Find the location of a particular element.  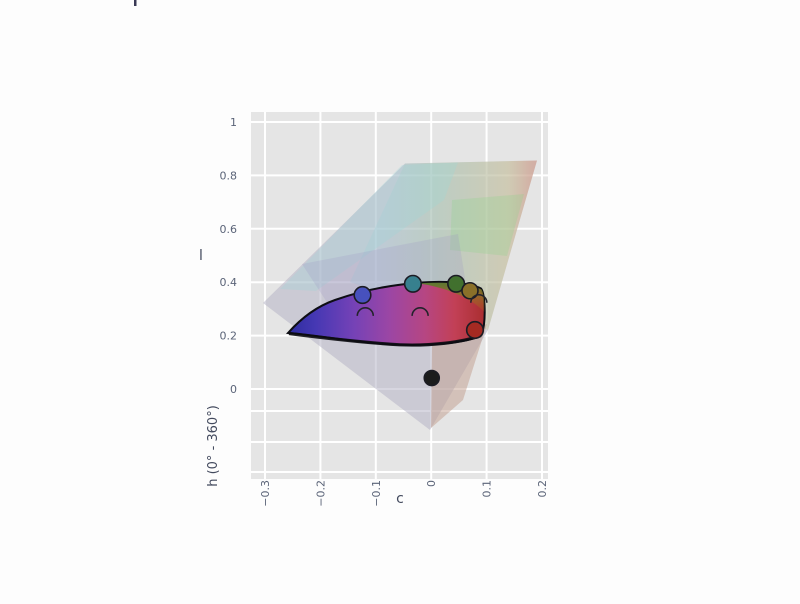

y-tick-label: 0.6 is located at coordinates (229, 229).